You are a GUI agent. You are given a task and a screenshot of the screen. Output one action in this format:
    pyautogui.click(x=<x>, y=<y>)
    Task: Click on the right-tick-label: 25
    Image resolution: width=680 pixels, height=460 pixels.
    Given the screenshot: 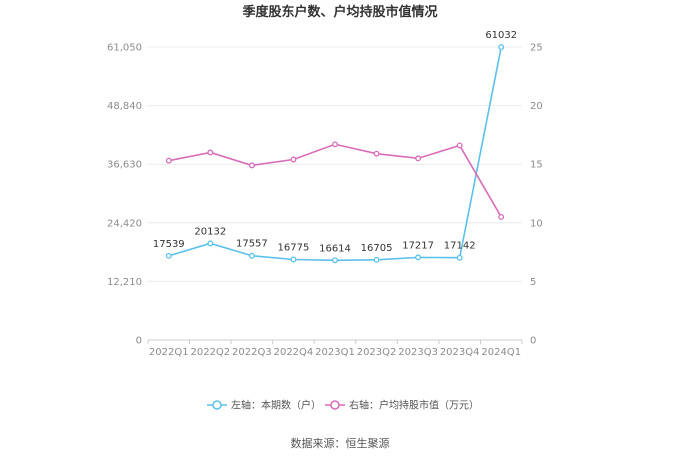 What is the action you would take?
    pyautogui.click(x=536, y=48)
    